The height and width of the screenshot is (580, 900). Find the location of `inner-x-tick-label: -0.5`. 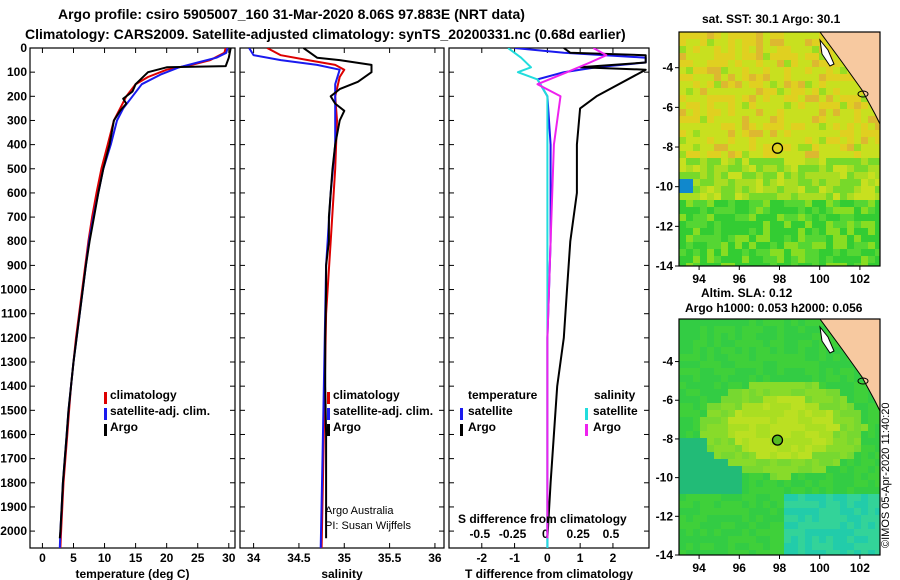

inner-x-tick-label: -0.5 is located at coordinates (479, 534).